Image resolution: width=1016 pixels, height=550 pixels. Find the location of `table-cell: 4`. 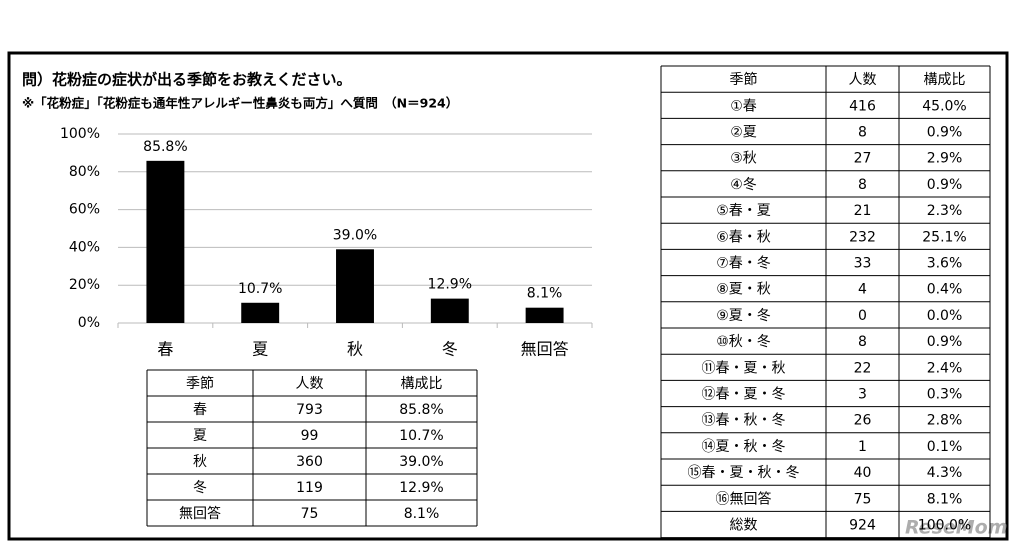

table-cell: 4 is located at coordinates (862, 290).